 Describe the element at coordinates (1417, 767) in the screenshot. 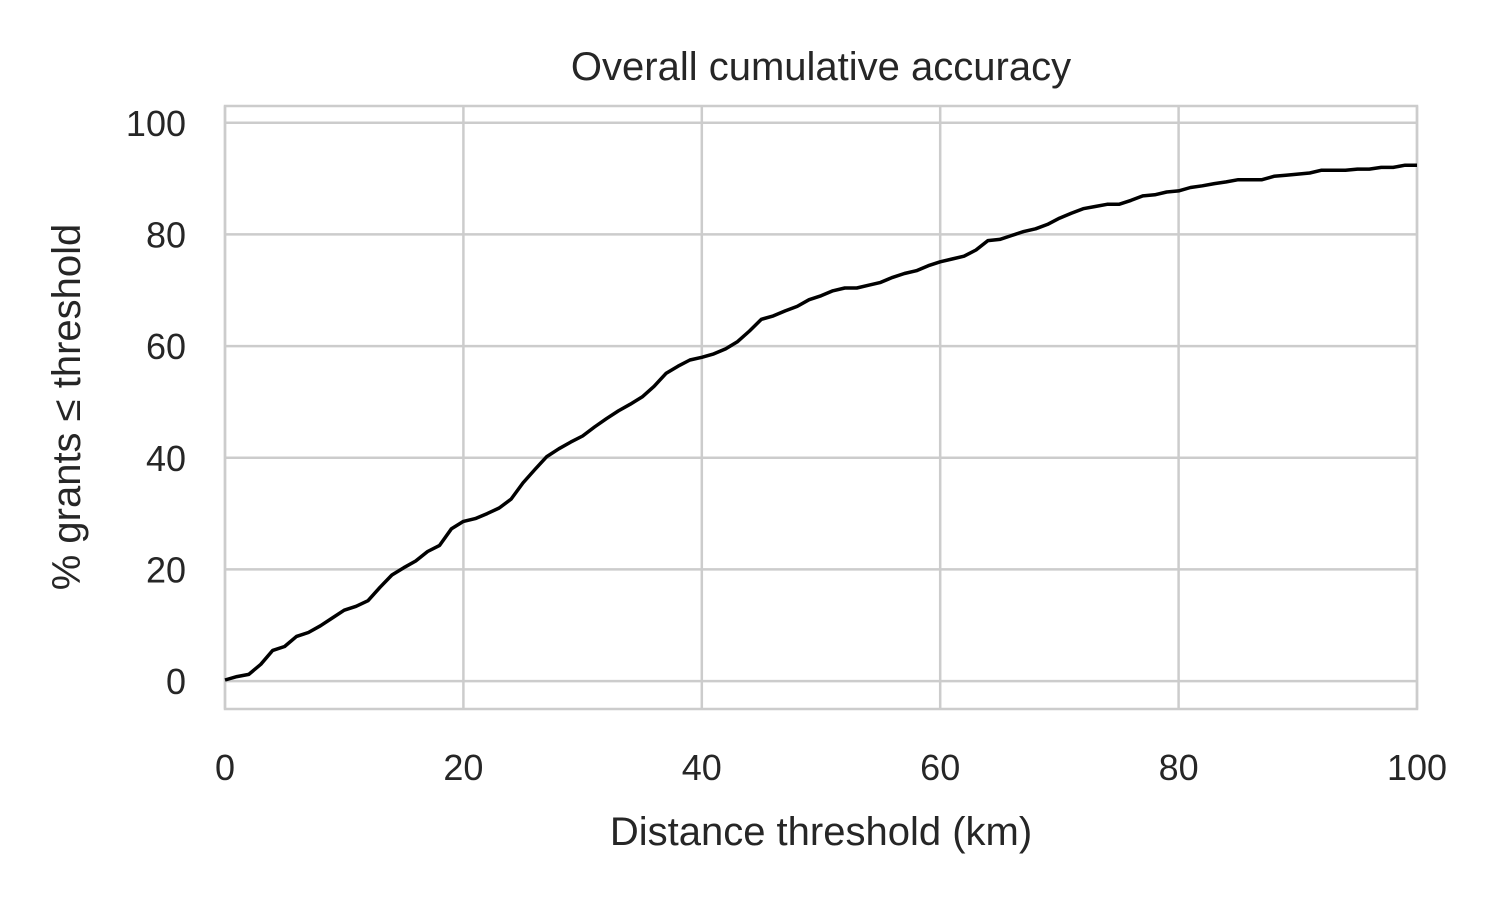

I see `x-tick-label: 100` at that location.